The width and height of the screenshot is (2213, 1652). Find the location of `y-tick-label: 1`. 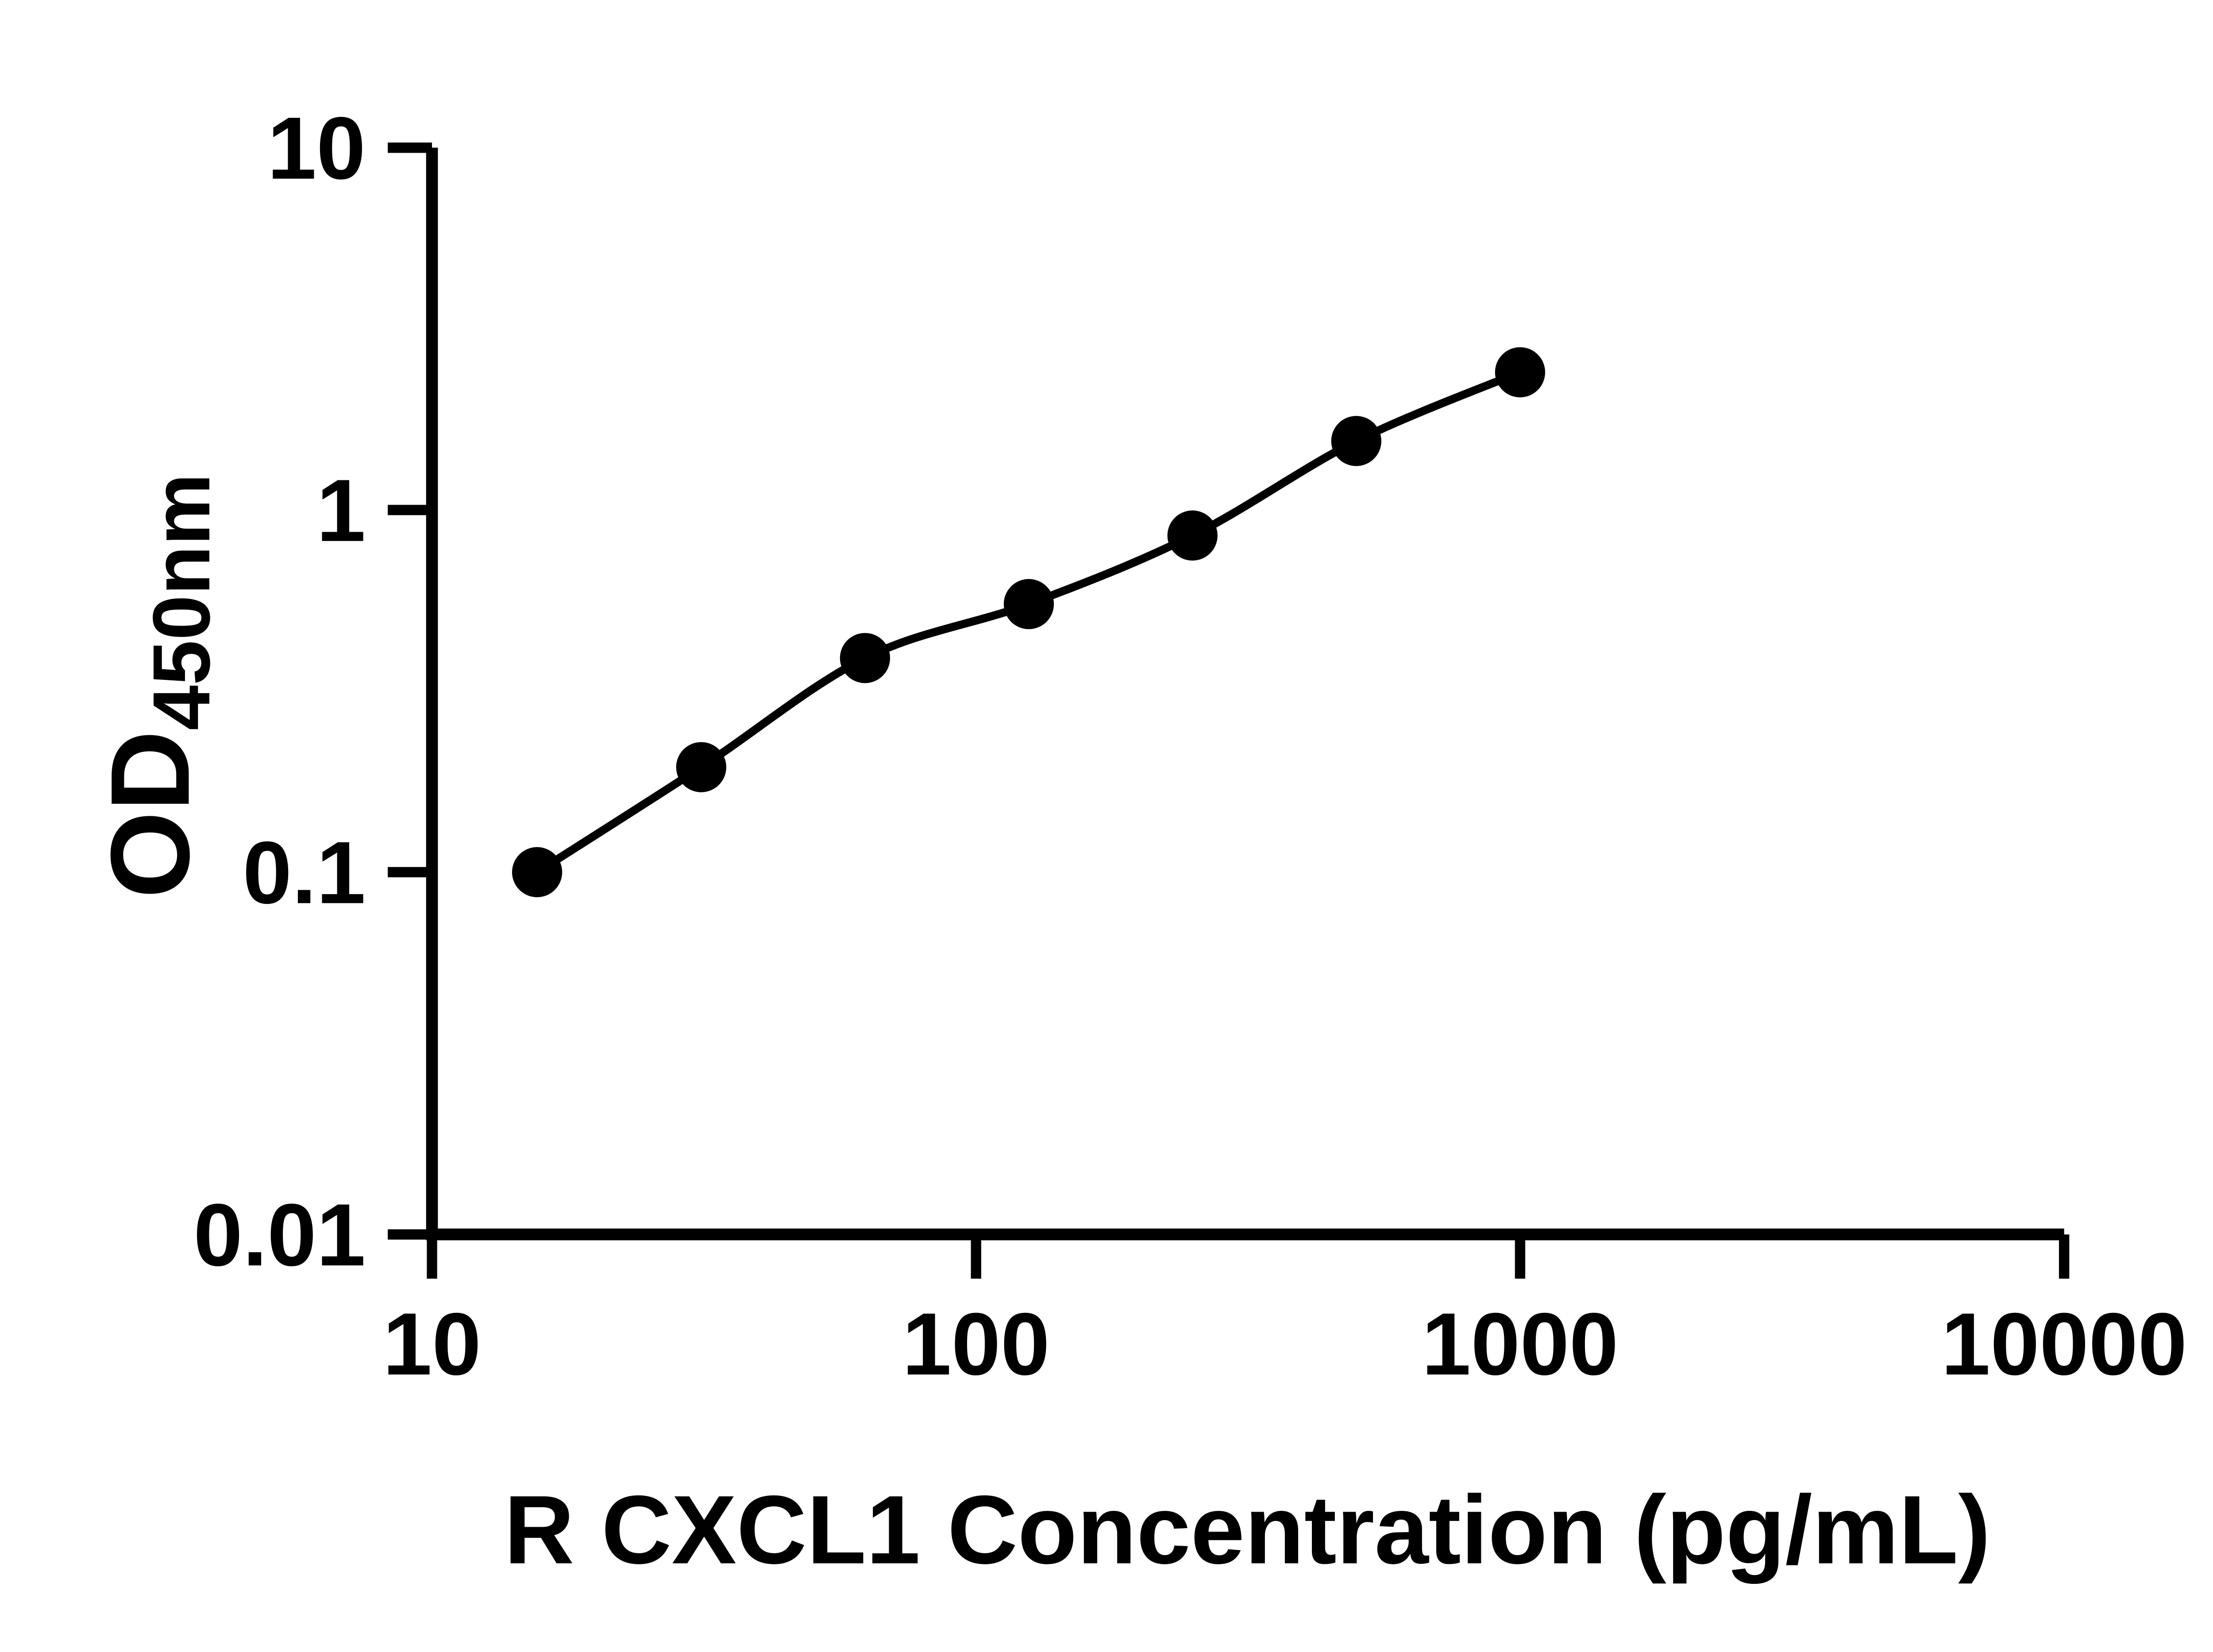

y-tick-label: 1 is located at coordinates (341, 510).